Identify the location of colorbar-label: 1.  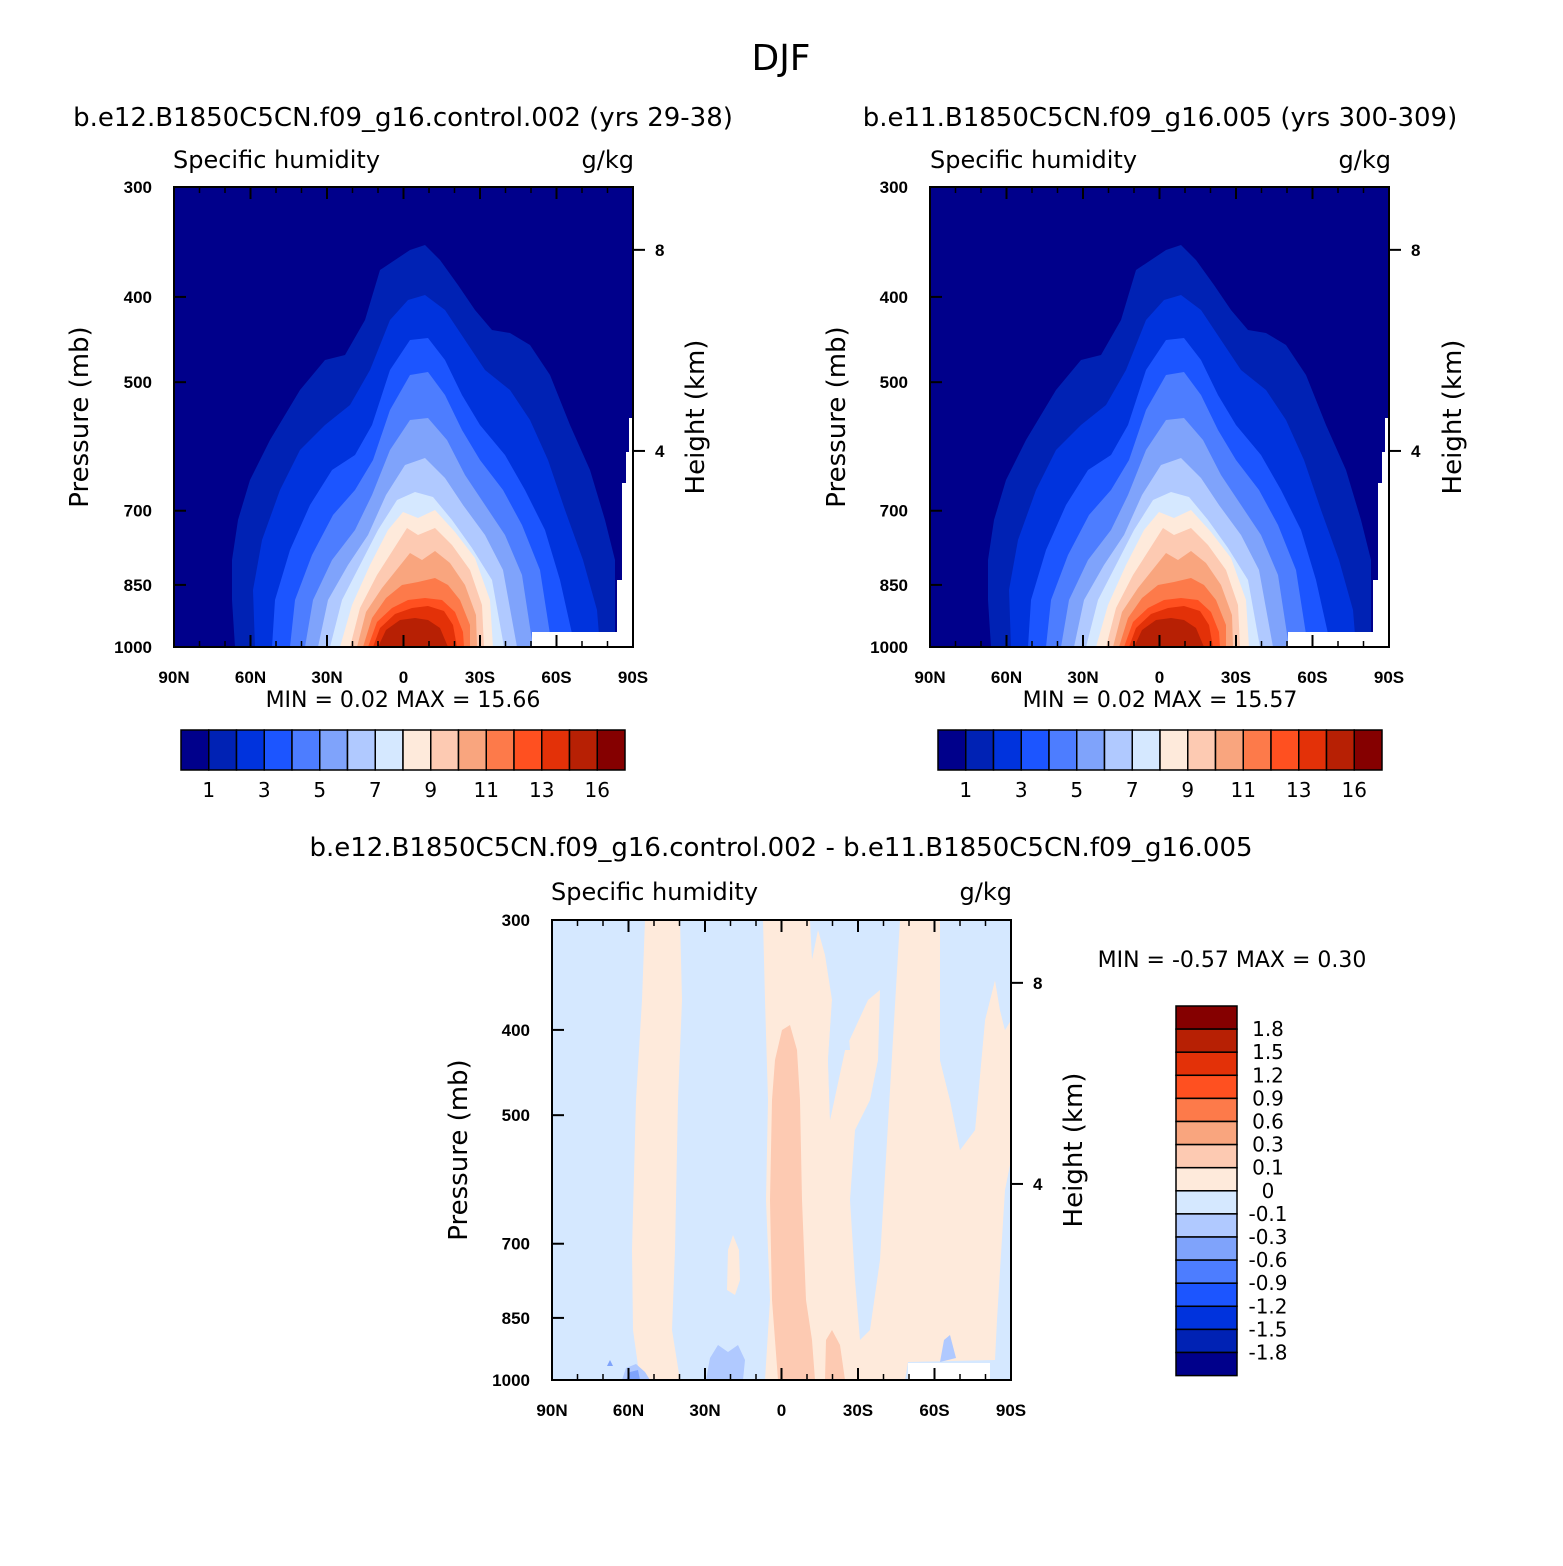
(965, 790).